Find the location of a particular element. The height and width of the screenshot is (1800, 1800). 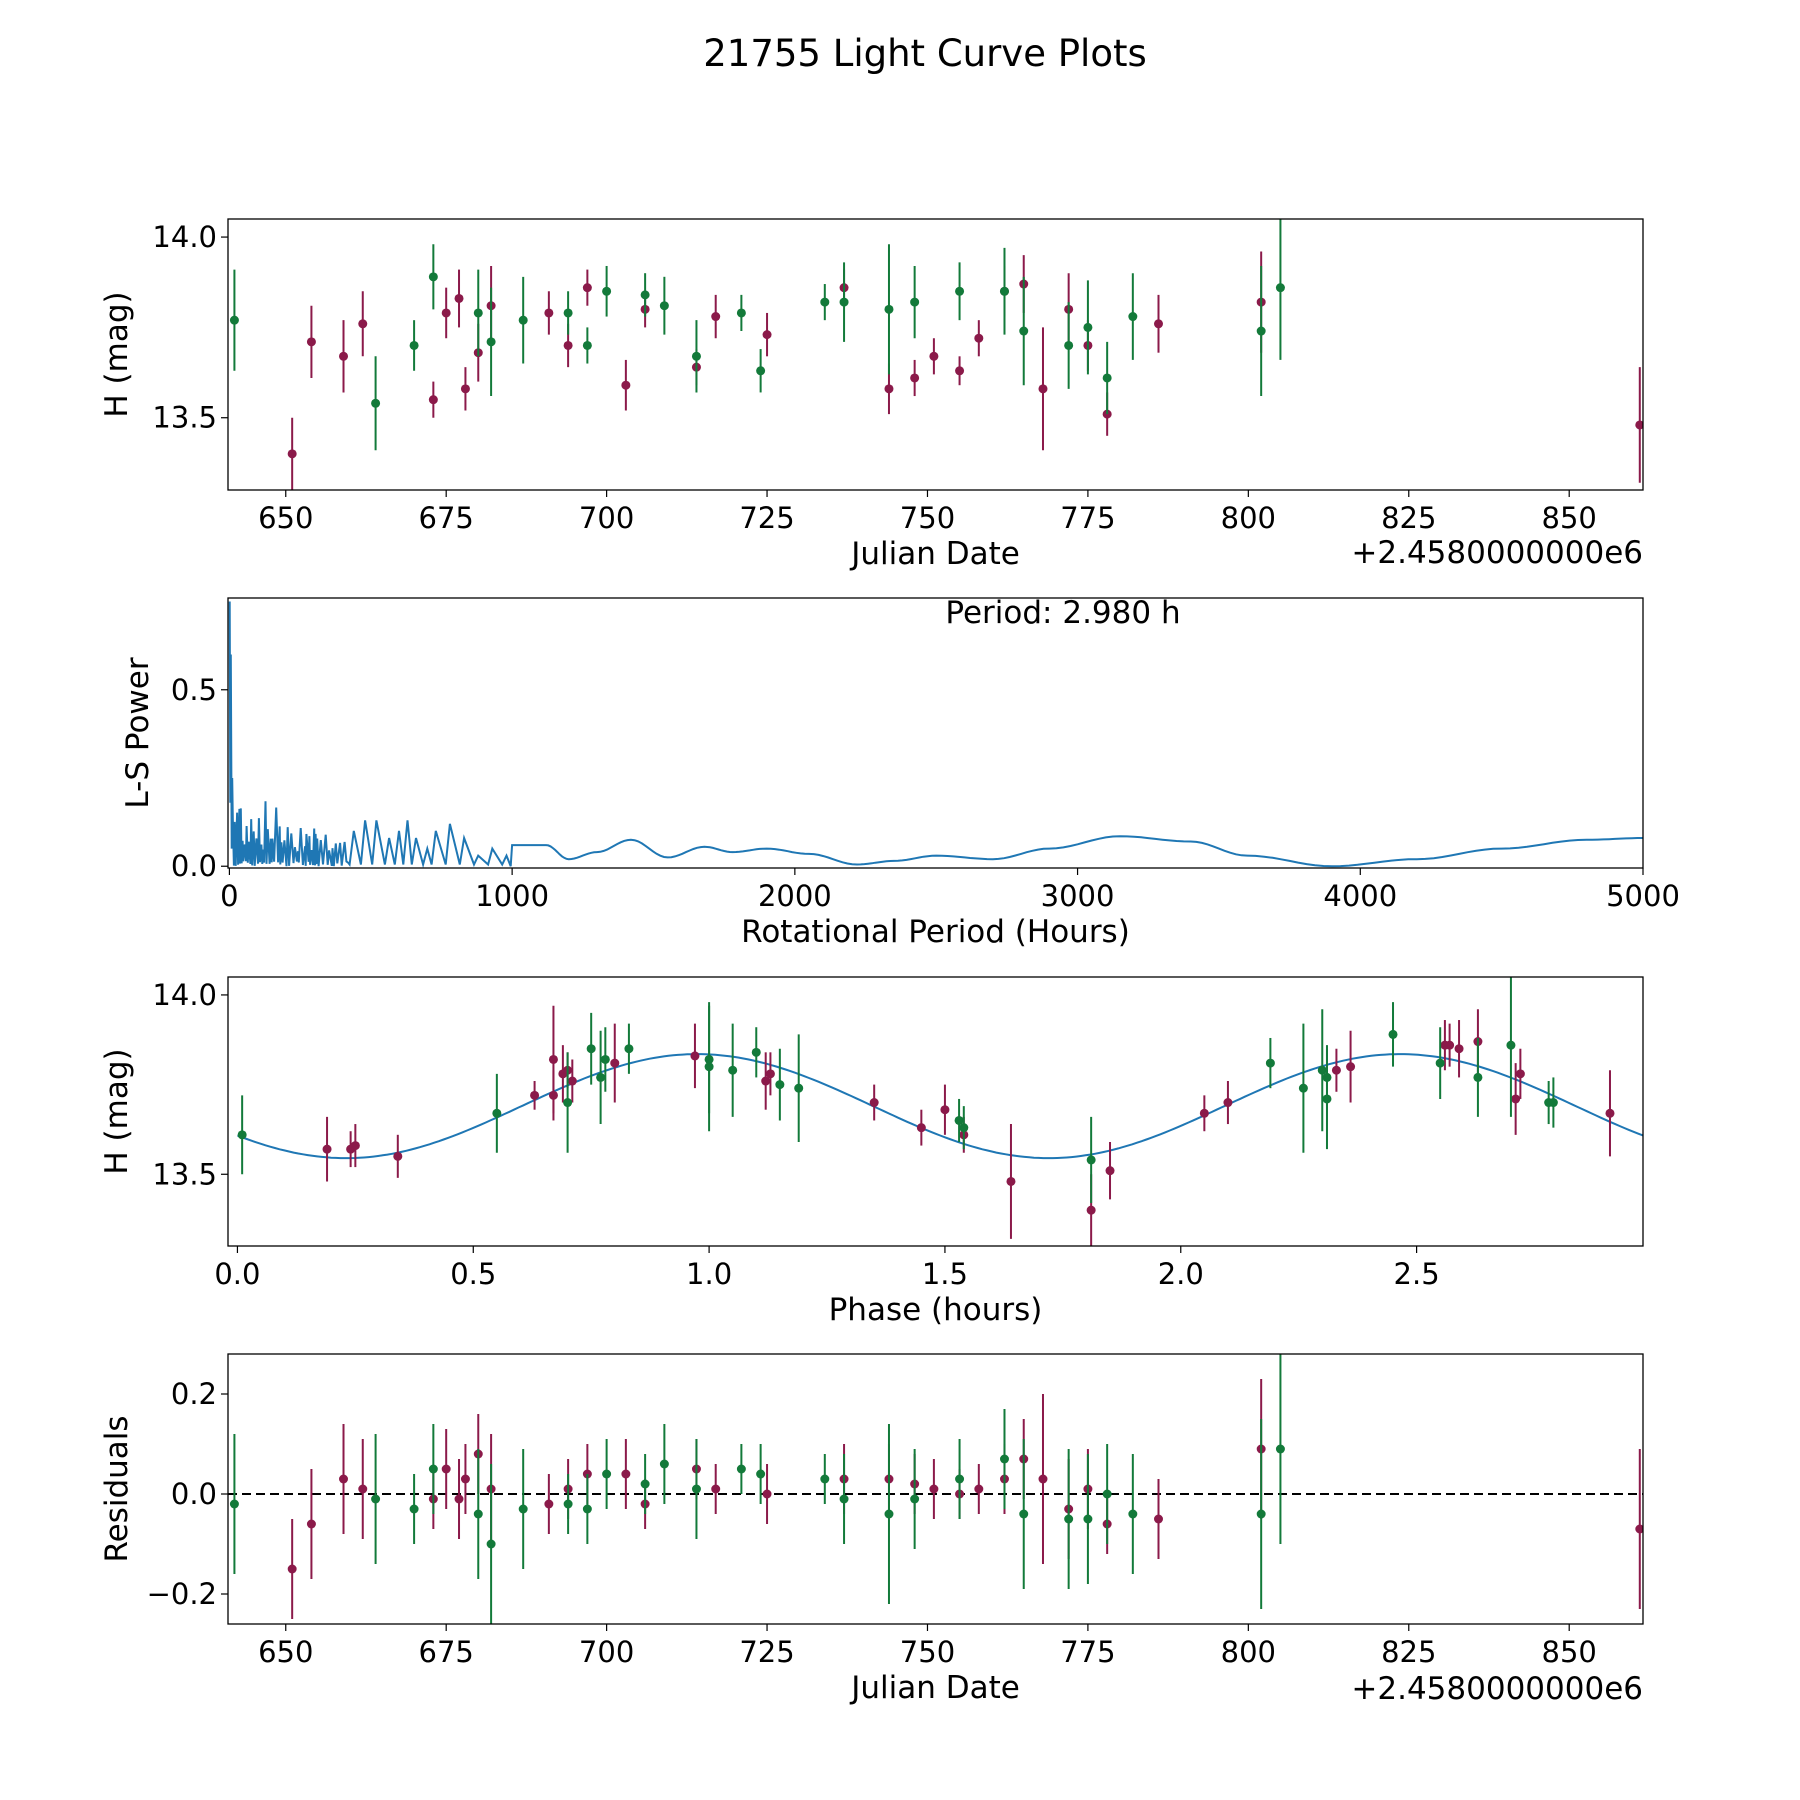

phased-xtick-label: 2.5 is located at coordinates (1417, 1274).